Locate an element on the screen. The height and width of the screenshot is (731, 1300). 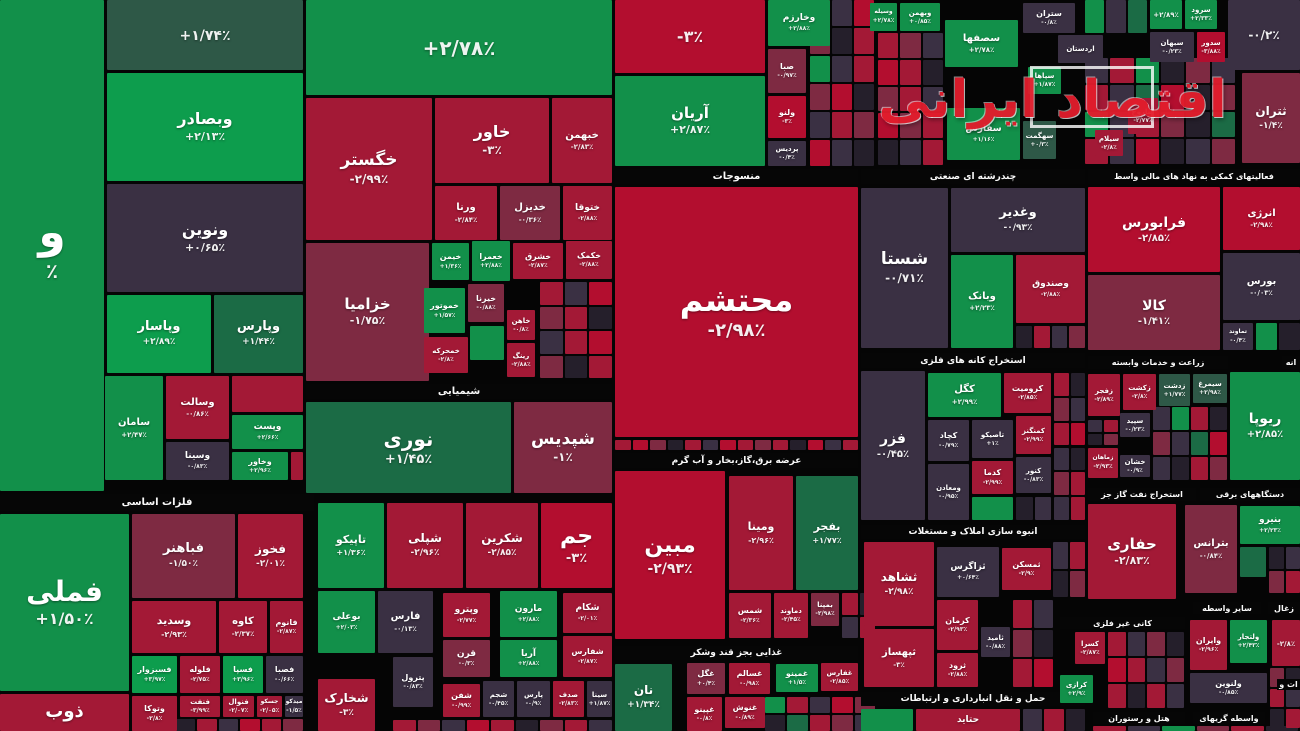
treemap-tile: فصبا -۰/۶۶٪ is located at coordinates (284, 674).